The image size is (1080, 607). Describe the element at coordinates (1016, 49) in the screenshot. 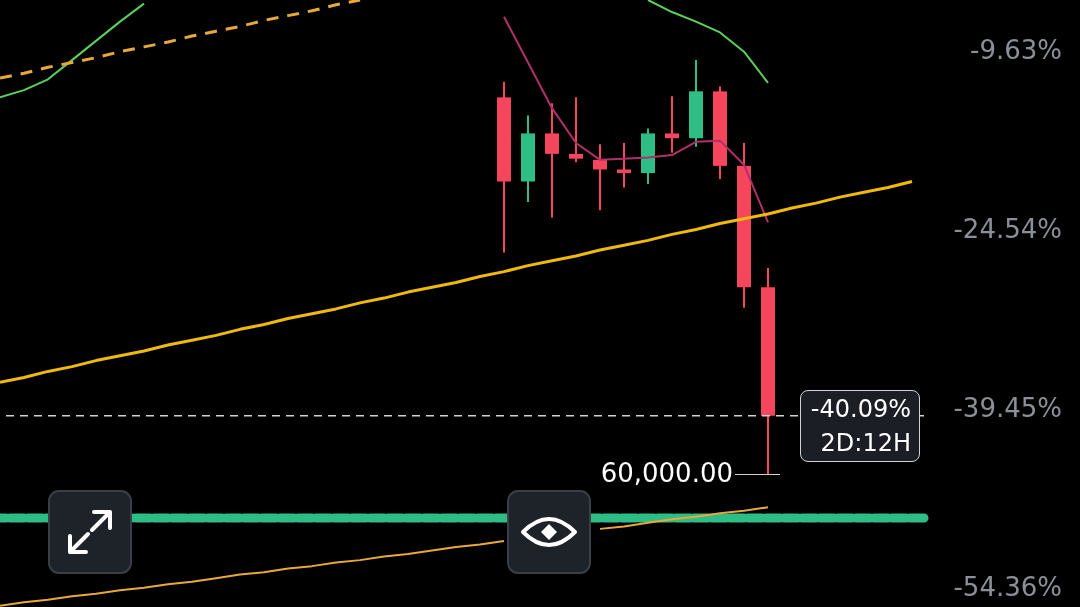

I see `y-tick-label: -9.63%` at that location.